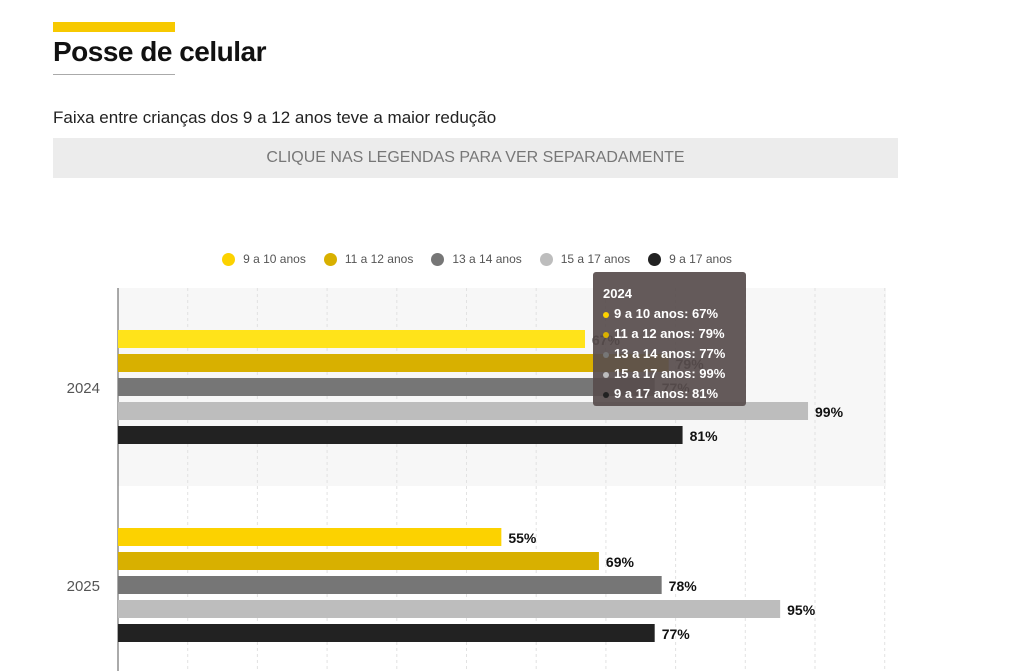 The width and height of the screenshot is (1024, 671). What do you see at coordinates (487, 259) in the screenshot?
I see `legend-label: 13 a 14 anos` at bounding box center [487, 259].